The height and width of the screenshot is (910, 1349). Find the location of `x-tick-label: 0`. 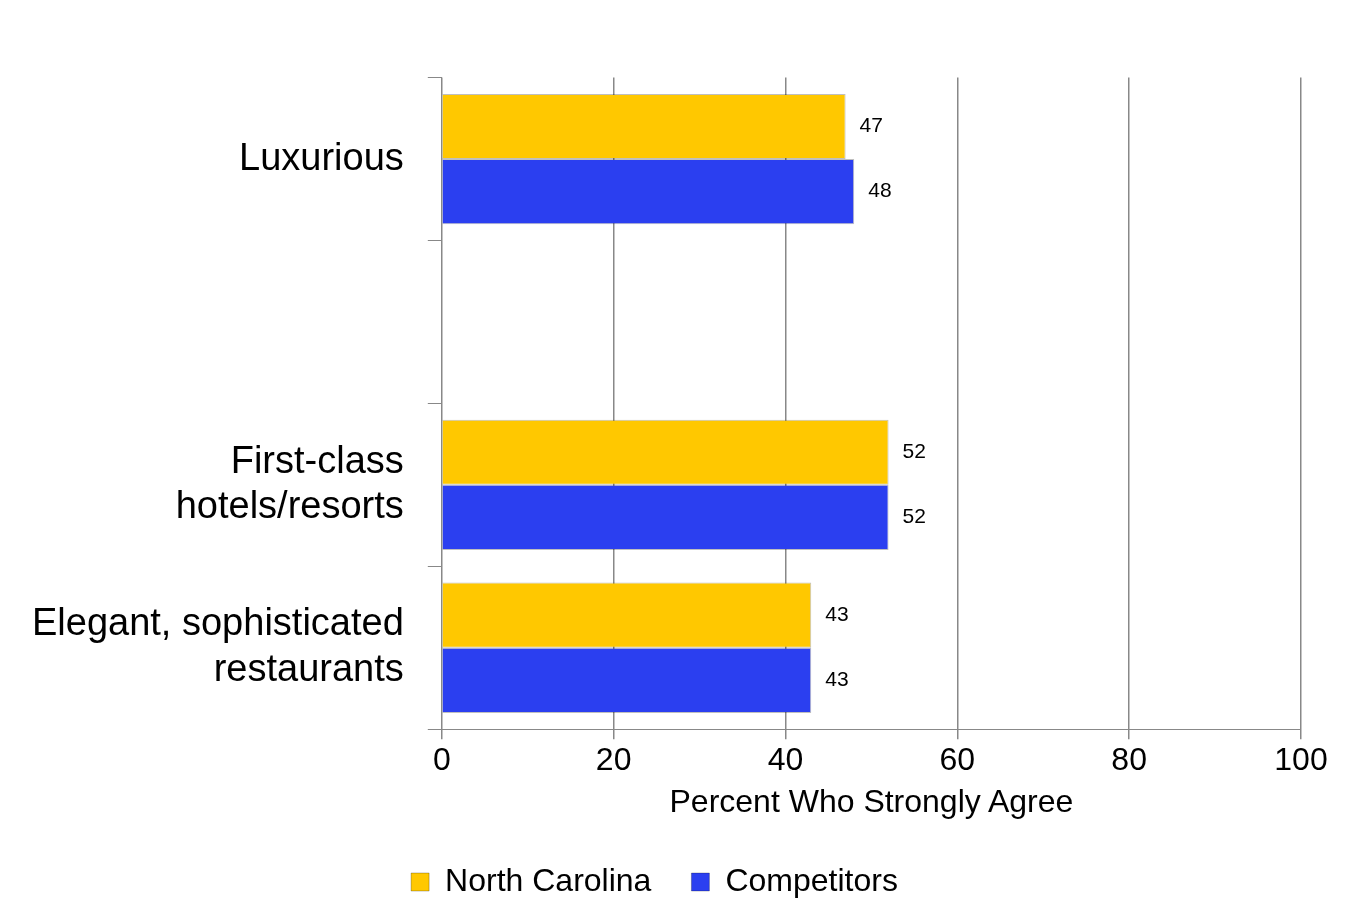

x-tick-label: 0 is located at coordinates (441, 759).